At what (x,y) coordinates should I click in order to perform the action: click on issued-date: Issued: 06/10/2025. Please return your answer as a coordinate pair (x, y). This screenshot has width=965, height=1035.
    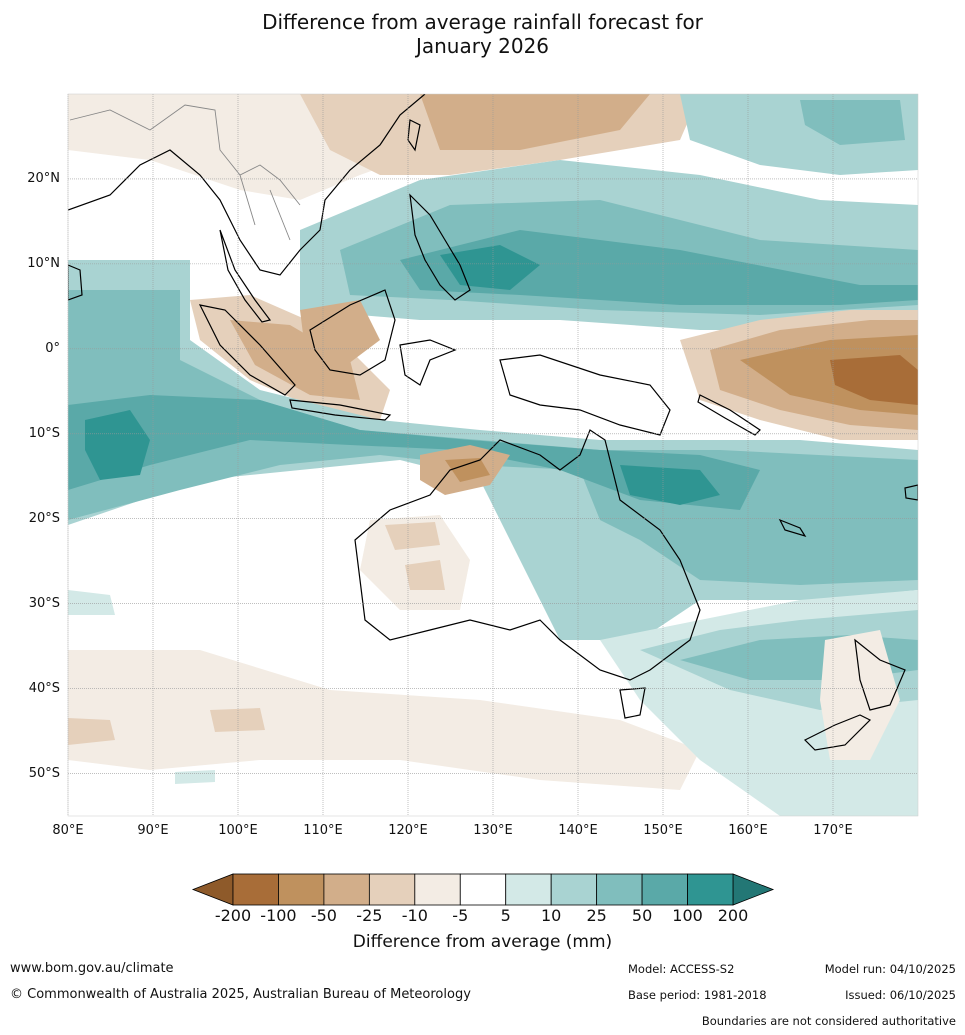
    Looking at the image, I should click on (900, 995).